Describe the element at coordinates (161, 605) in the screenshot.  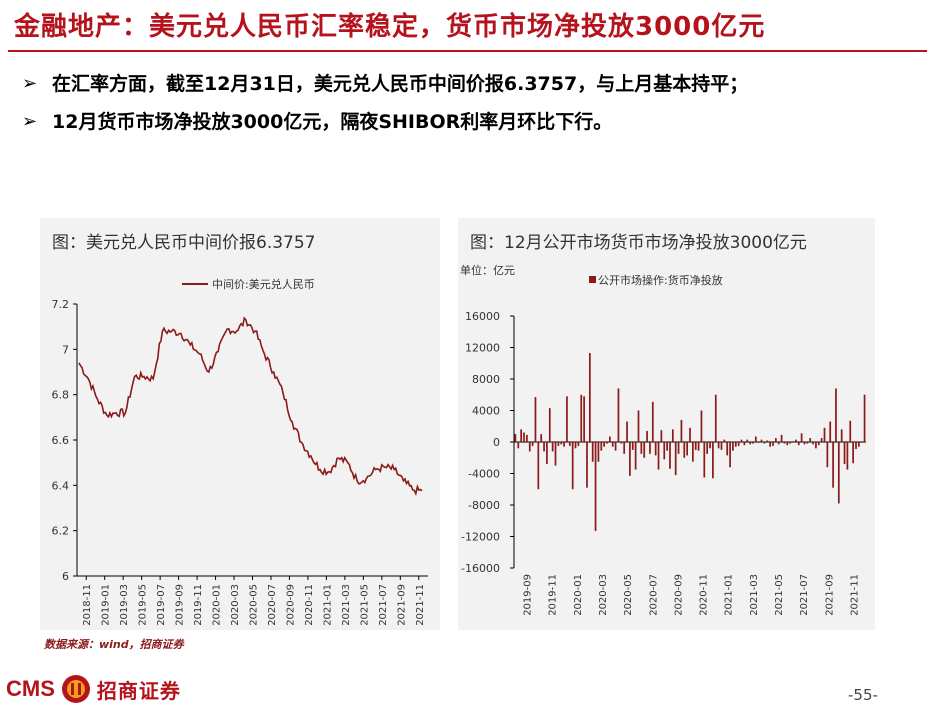
I see `x-tick-label: 2019-07` at that location.